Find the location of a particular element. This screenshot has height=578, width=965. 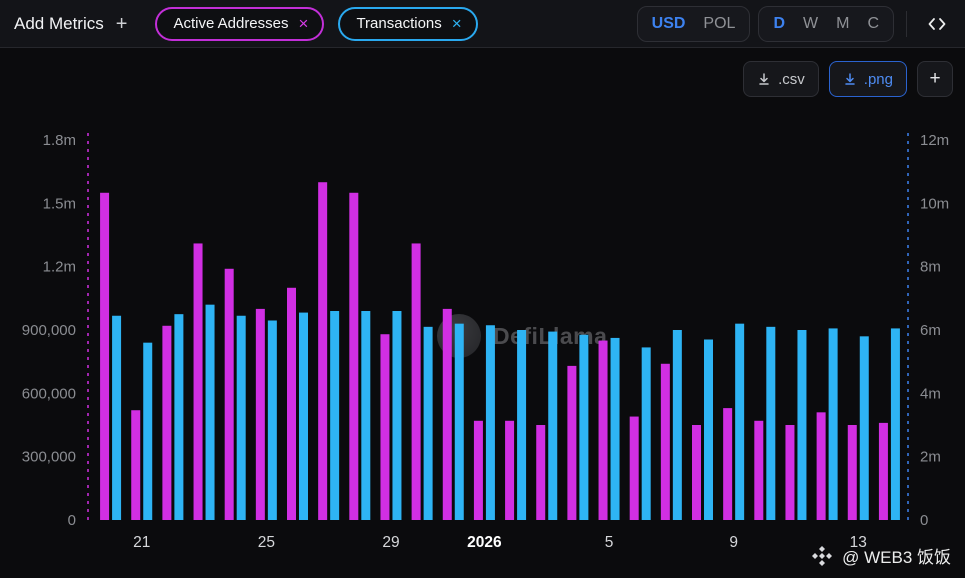

right-axis-tick-label: 10m is located at coordinates (934, 203).